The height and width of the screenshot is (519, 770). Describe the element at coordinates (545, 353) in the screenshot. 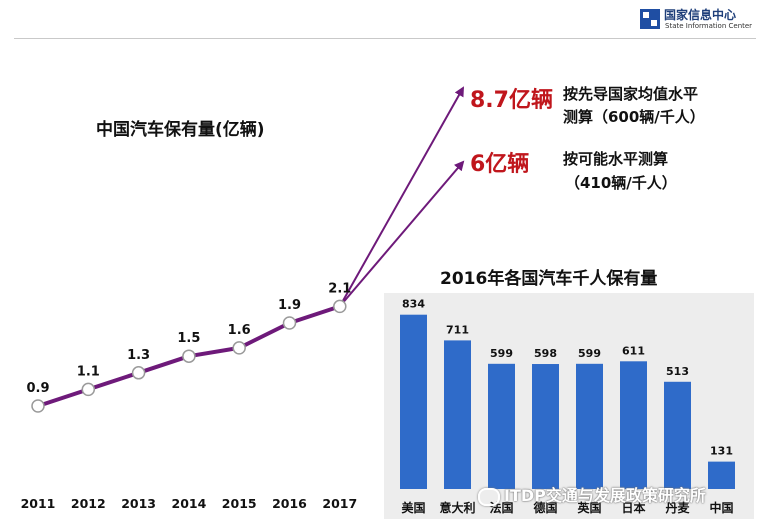

I see `bar-data-label: 598` at that location.